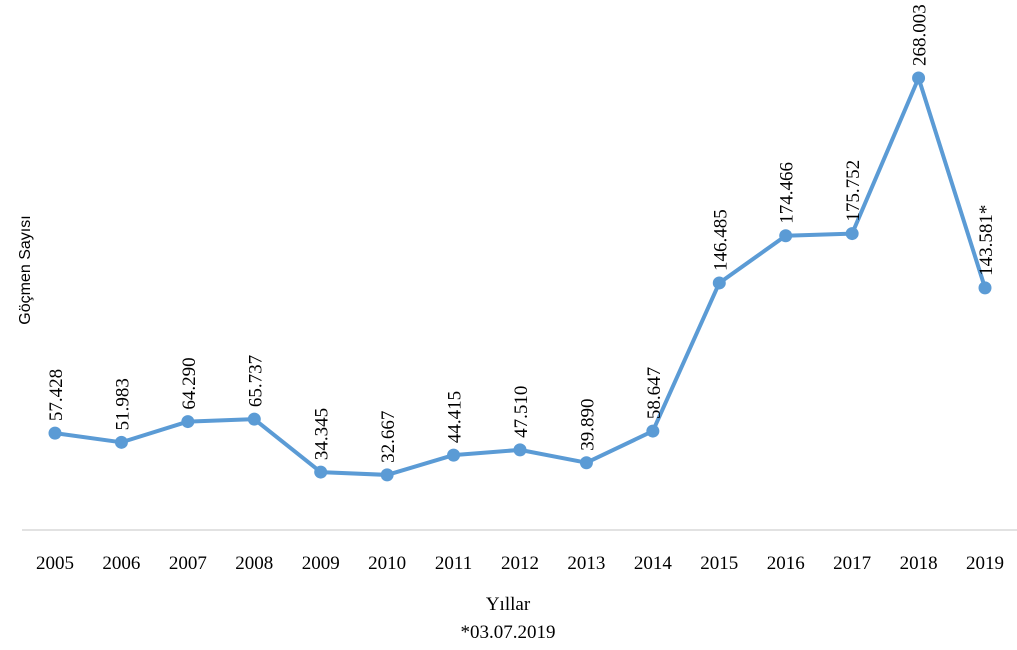  What do you see at coordinates (986, 240) in the screenshot?
I see `data-label: 143.581*` at bounding box center [986, 240].